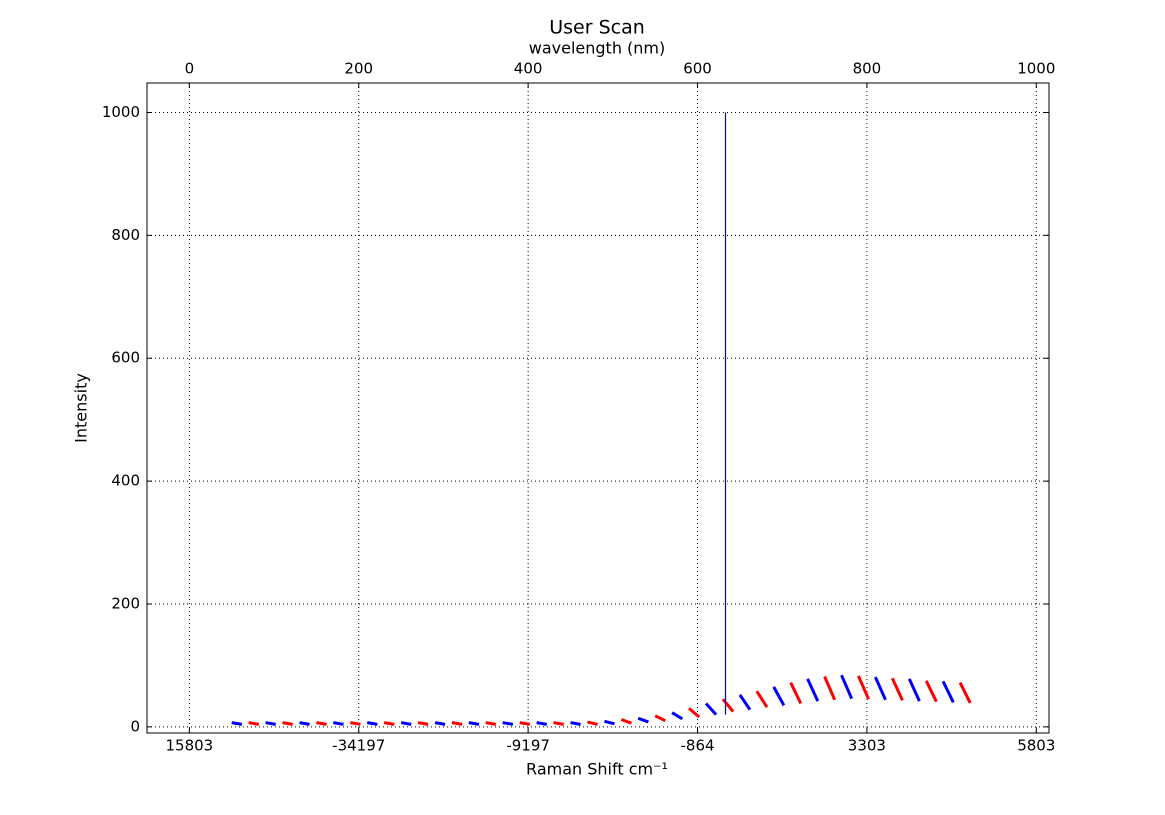 The width and height of the screenshot is (1165, 815). I want to click on x-tick-label: -9197, so click(528, 746).